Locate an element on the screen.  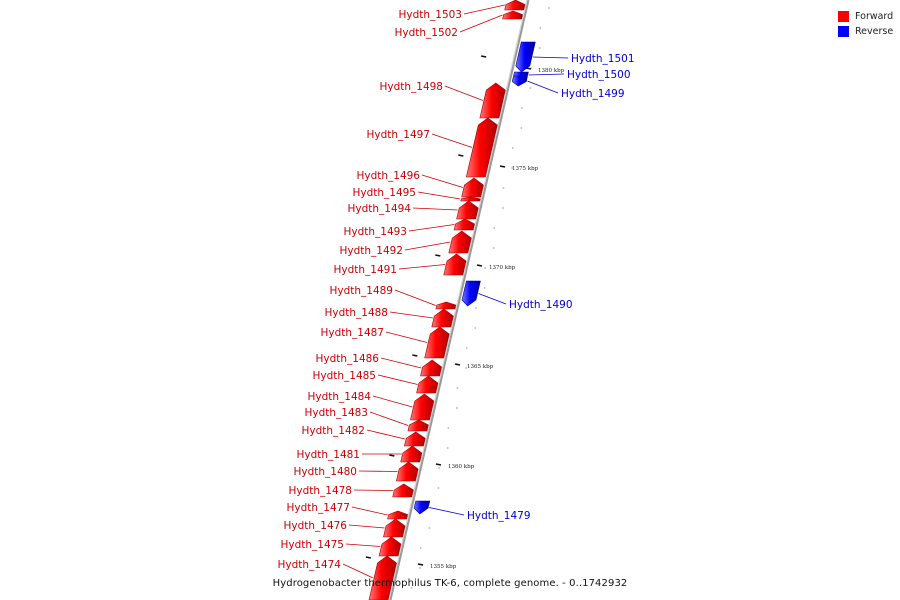
gene-label-hydth-1498: Hydth_1498 is located at coordinates (411, 87).